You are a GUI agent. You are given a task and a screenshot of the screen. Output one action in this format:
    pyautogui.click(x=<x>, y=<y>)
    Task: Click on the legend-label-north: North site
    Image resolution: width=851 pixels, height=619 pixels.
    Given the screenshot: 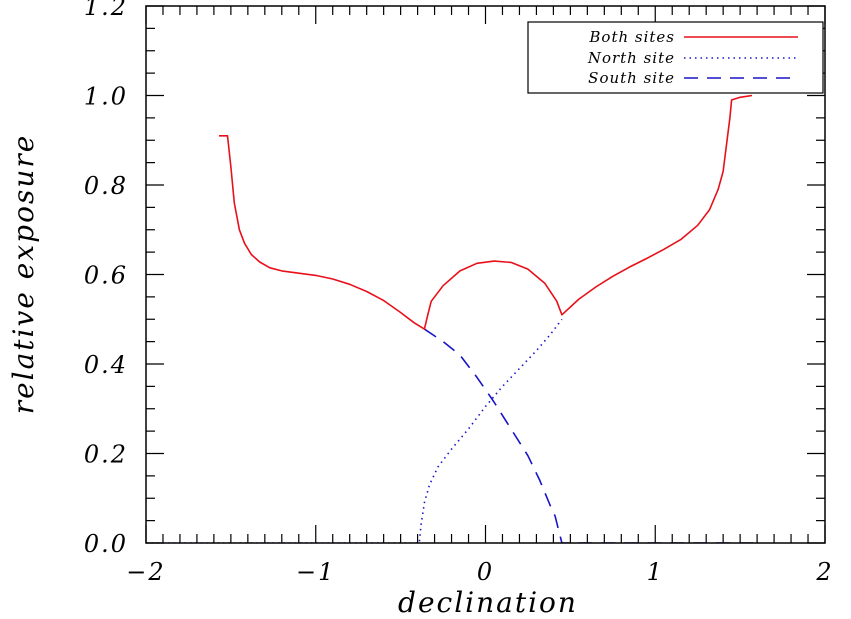 What is the action you would take?
    pyautogui.click(x=631, y=58)
    